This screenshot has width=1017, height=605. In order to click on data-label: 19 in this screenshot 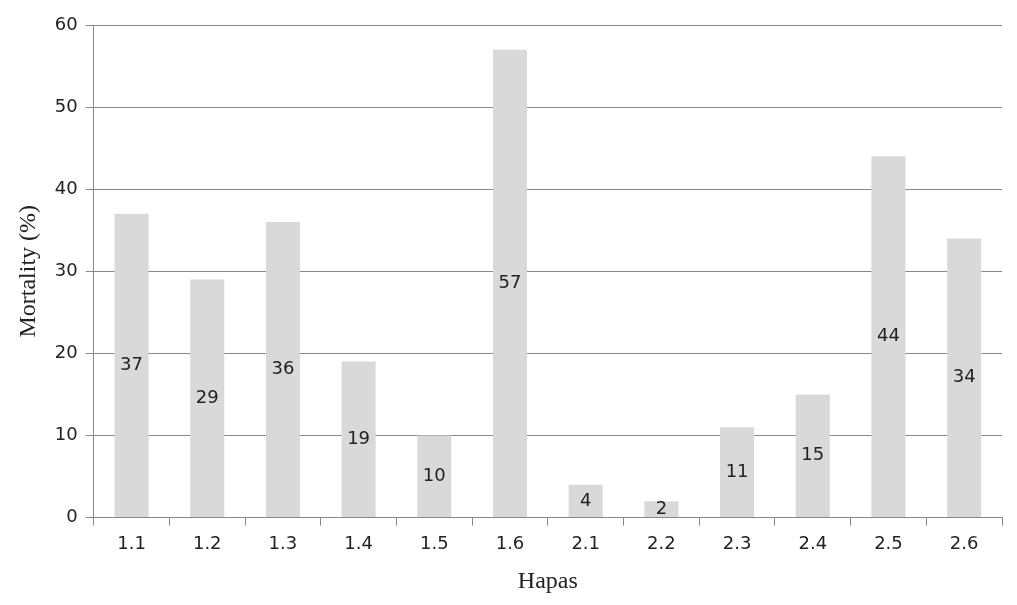, I will do `click(359, 438)`.